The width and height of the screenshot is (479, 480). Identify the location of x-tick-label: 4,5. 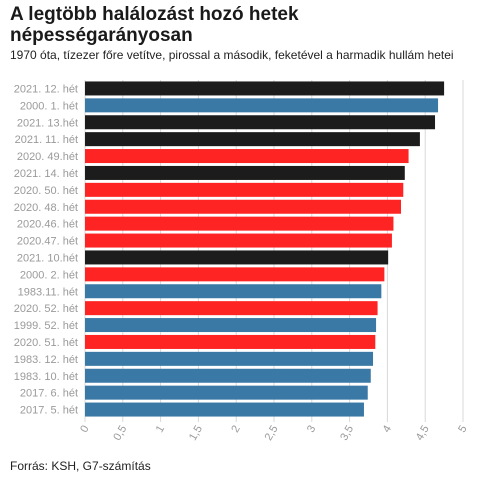
(423, 433).